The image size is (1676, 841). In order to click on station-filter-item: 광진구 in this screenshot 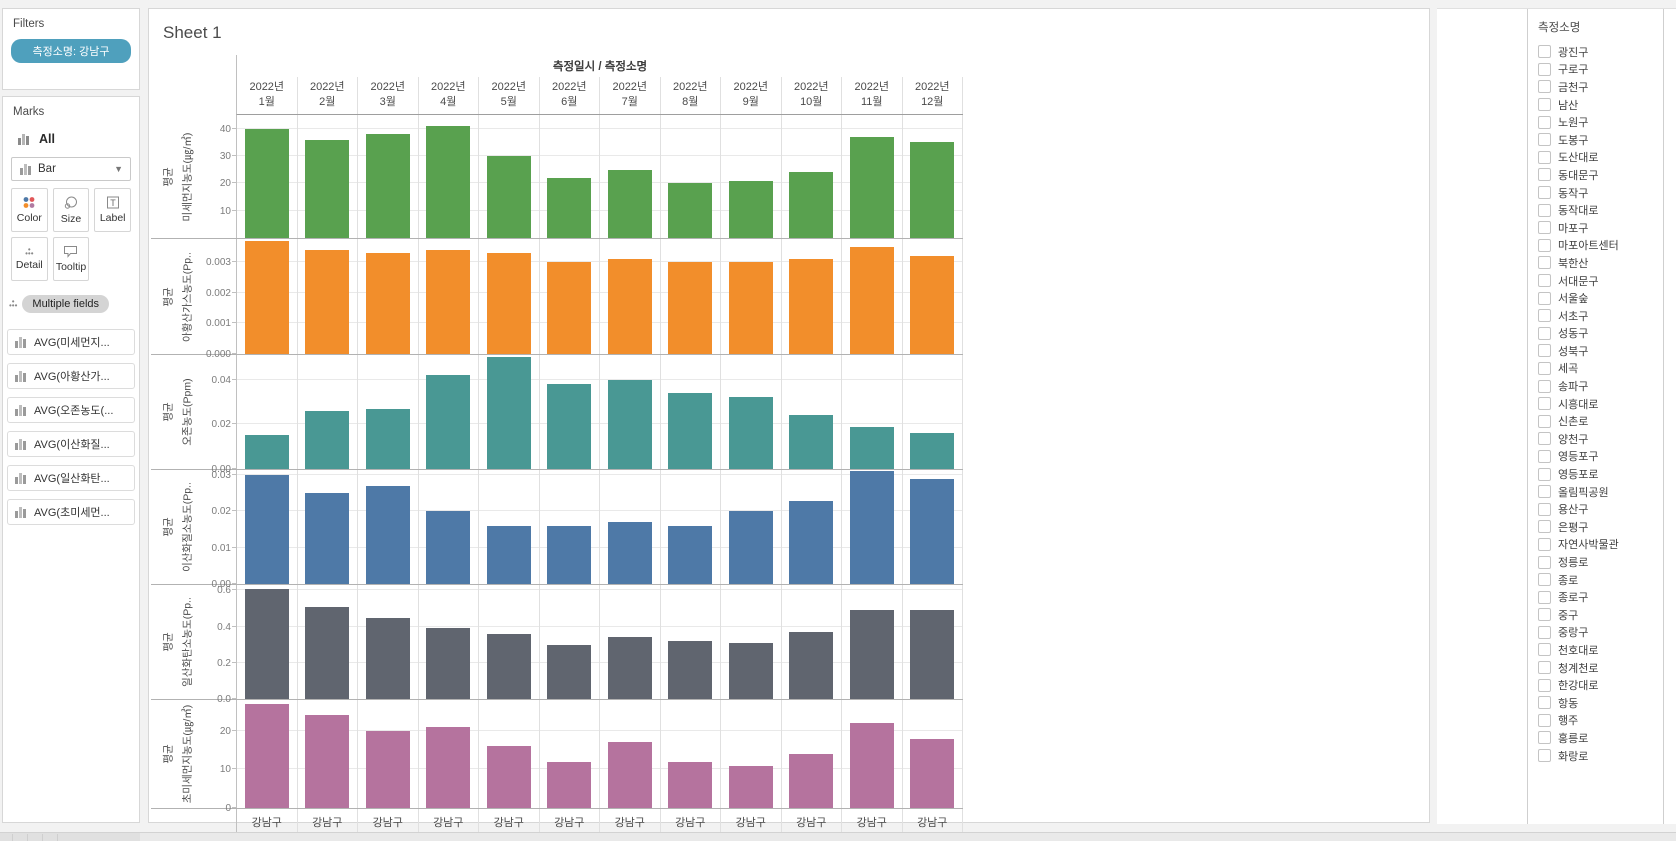, I will do `click(1595, 52)`.